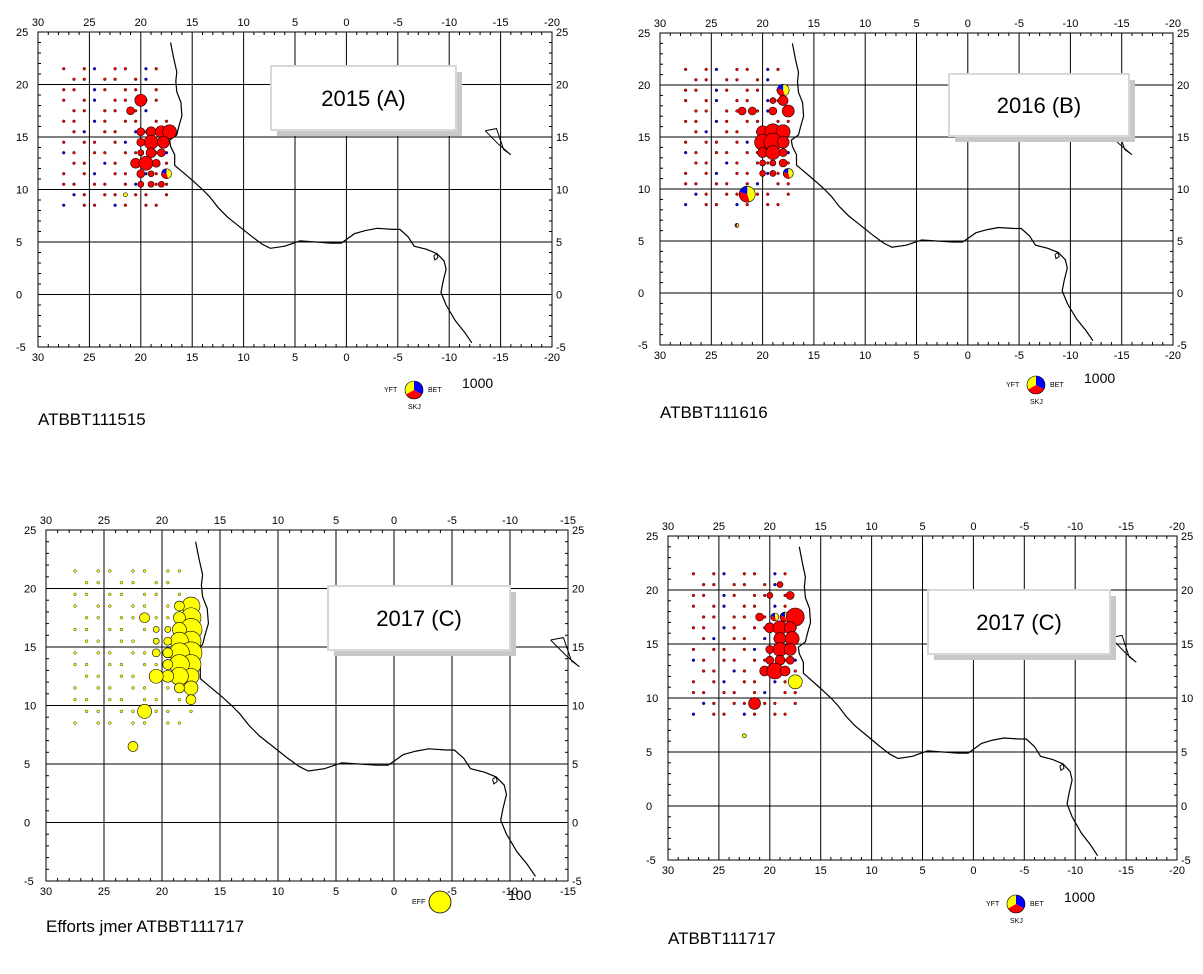  I want to click on longitude-tick-top: -15, so click(1122, 24).